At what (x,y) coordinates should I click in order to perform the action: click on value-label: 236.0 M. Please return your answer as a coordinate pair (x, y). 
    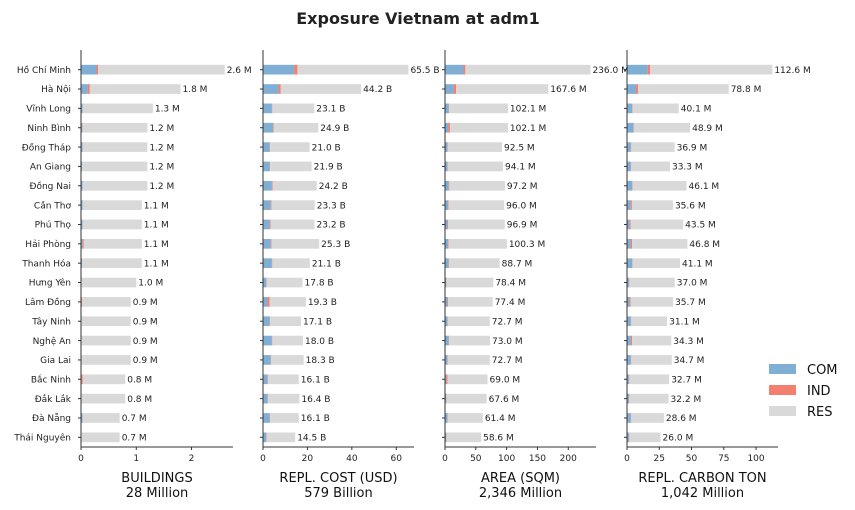
    Looking at the image, I should click on (610, 71).